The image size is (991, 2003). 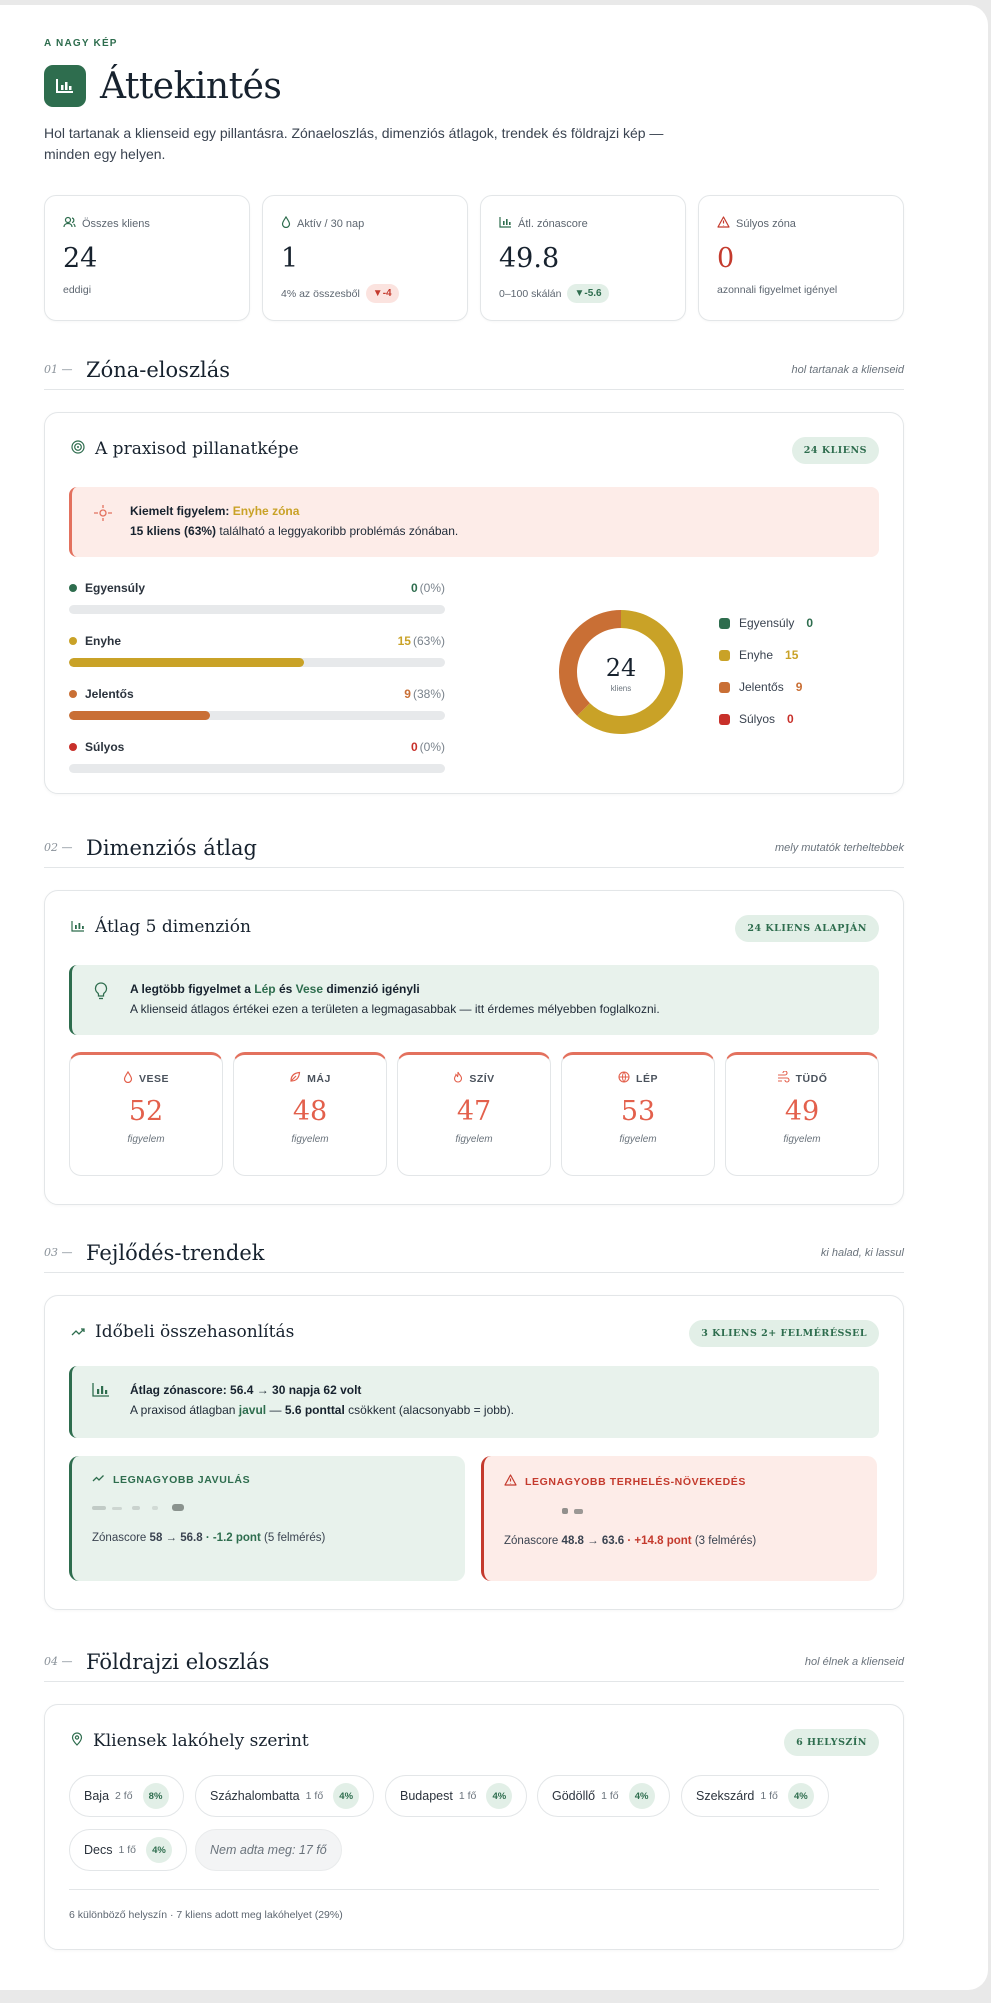 I want to click on section-title: Dimenziós átlag, so click(x=171, y=847).